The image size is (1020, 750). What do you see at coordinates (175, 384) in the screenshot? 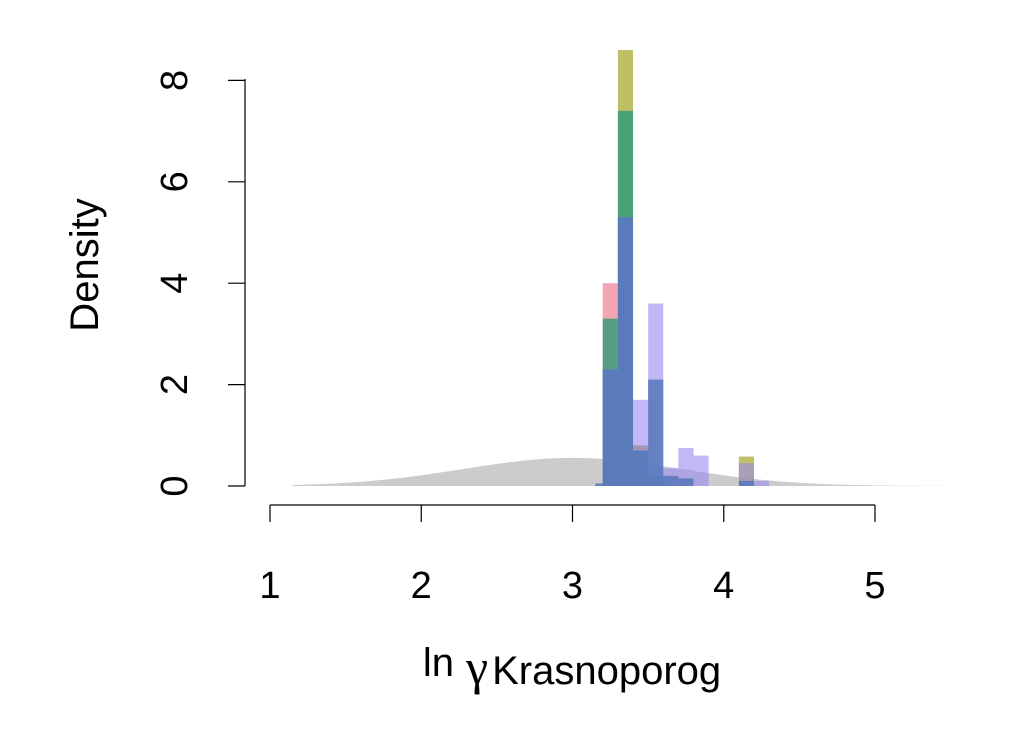
I see `y-tick-label-2: 2` at bounding box center [175, 384].